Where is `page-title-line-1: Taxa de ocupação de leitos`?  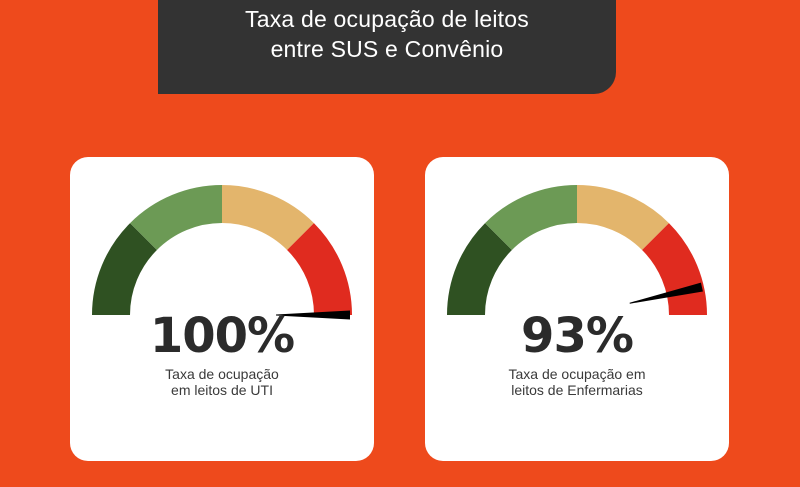 page-title-line-1: Taxa de ocupação de leitos is located at coordinates (387, 19).